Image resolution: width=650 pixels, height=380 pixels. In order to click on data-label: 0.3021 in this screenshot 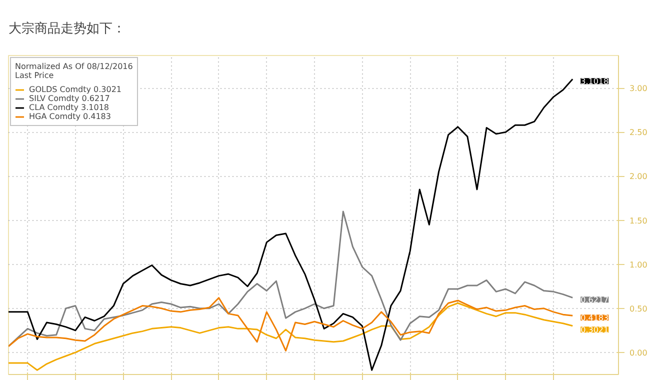, I will do `click(594, 330)`.